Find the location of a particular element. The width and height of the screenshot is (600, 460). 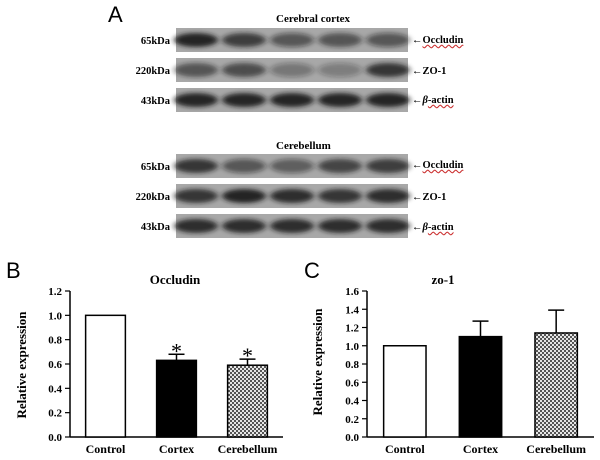

panel-letter-c: C is located at coordinates (312, 270).